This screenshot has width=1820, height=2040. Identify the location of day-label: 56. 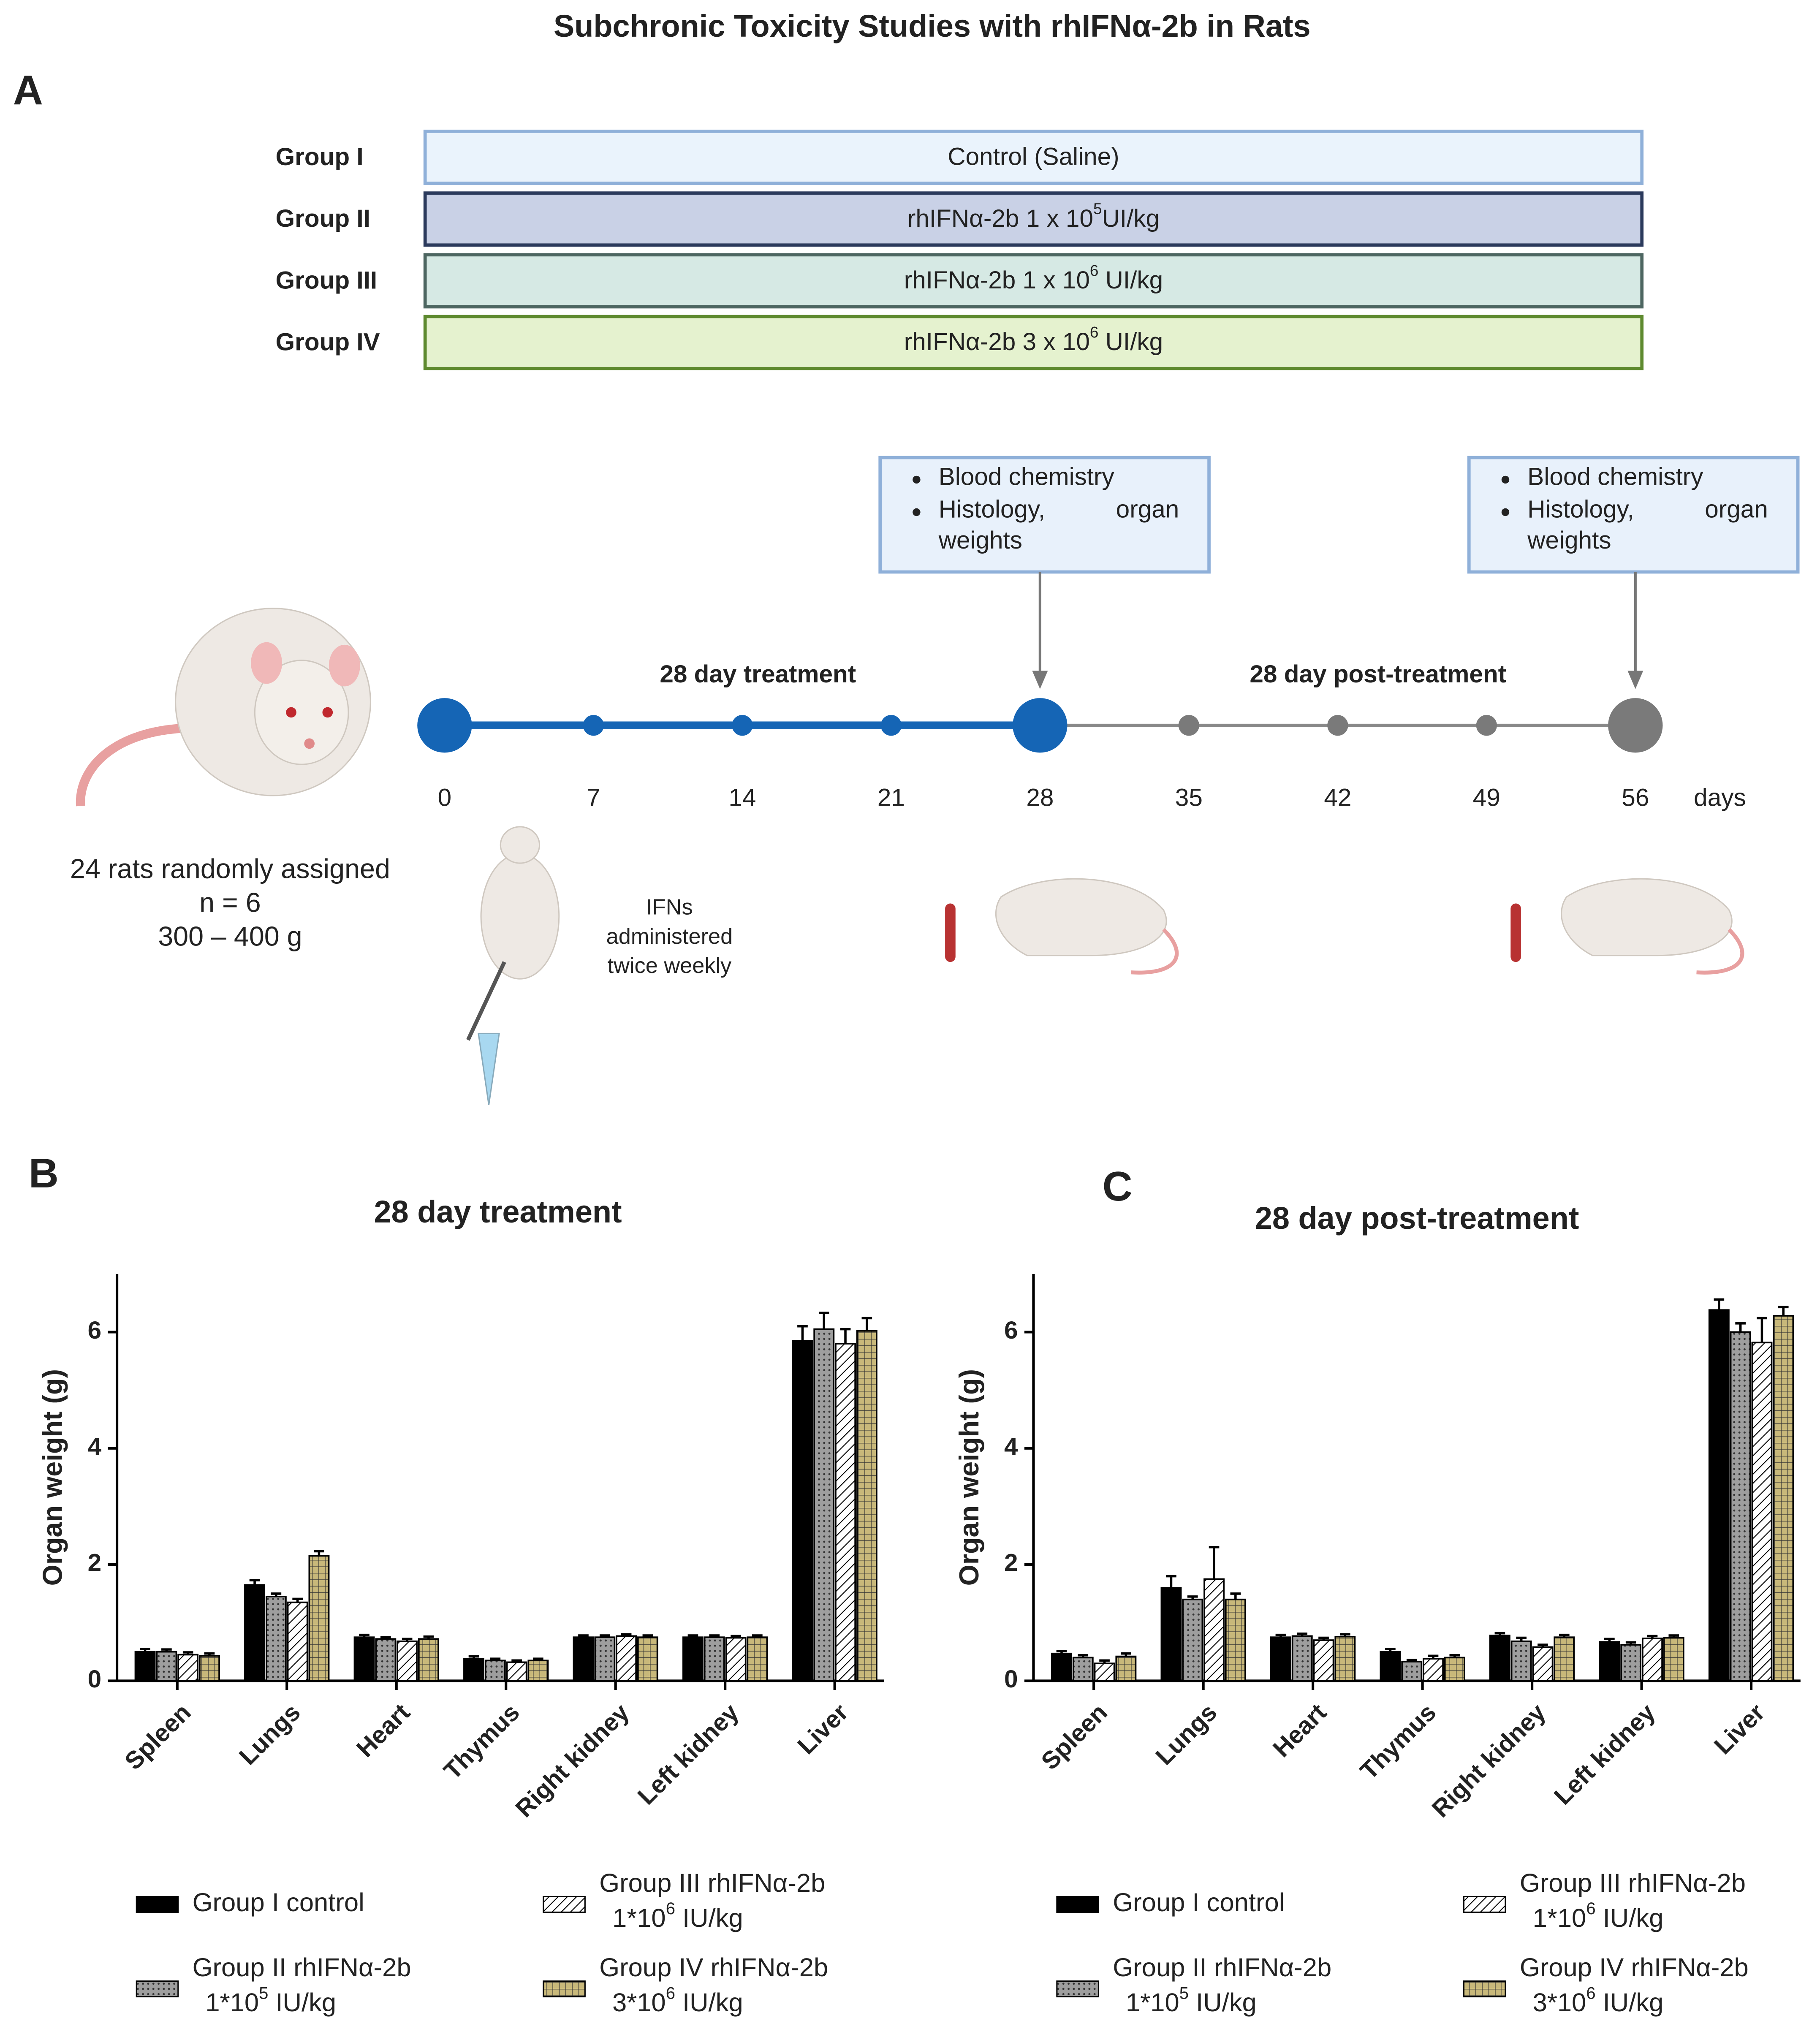
(1636, 798).